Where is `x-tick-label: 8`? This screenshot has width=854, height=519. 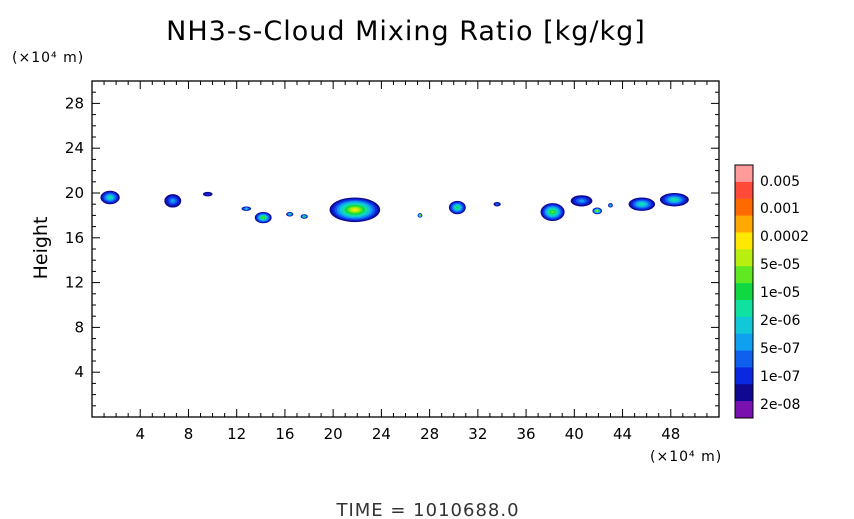 x-tick-label: 8 is located at coordinates (189, 434).